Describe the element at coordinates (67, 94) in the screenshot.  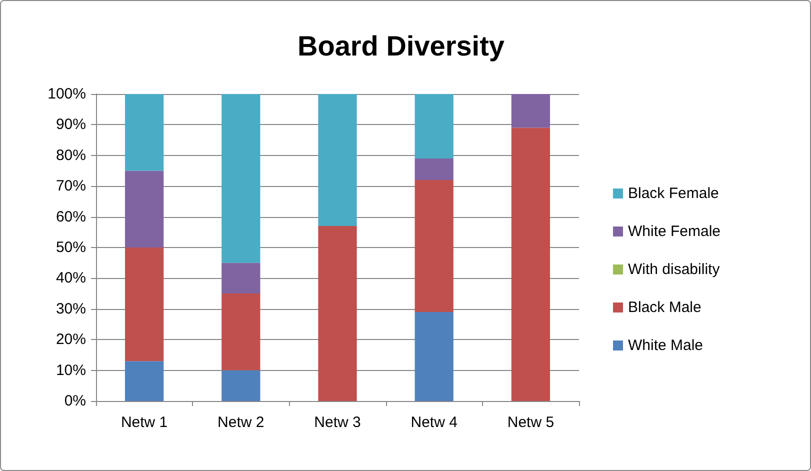
I see `y-tick-label: 100%` at that location.